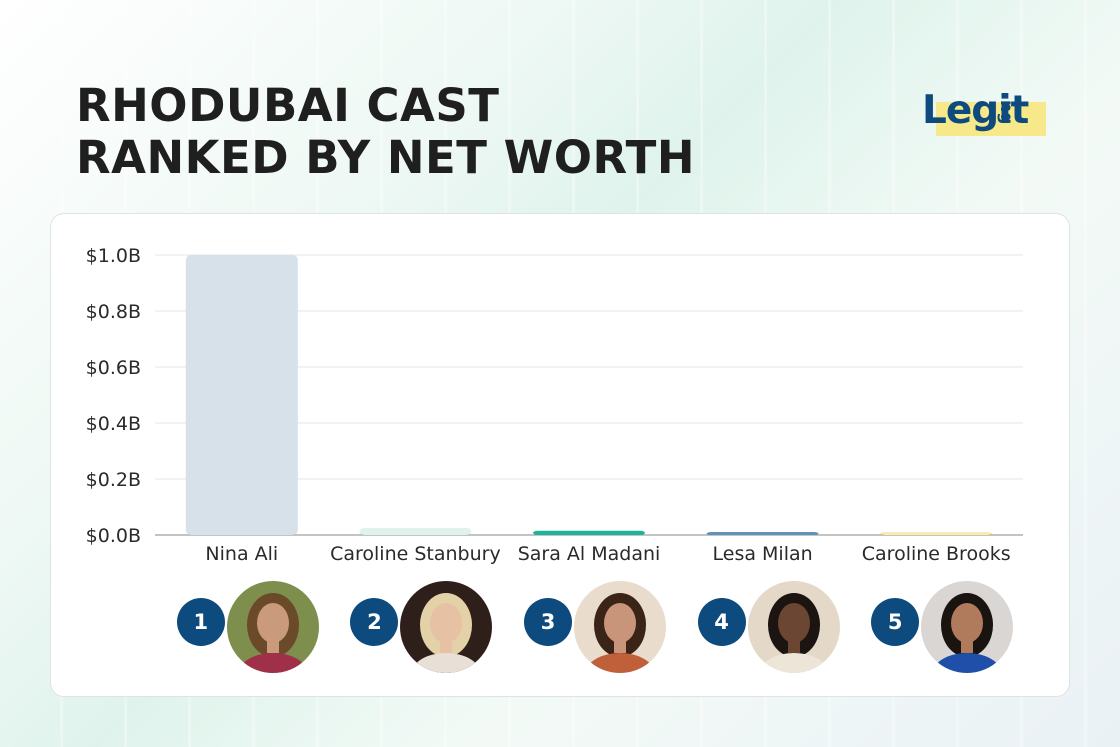 The height and width of the screenshot is (747, 1120). What do you see at coordinates (548, 622) in the screenshot?
I see `rank-badge: 3` at bounding box center [548, 622].